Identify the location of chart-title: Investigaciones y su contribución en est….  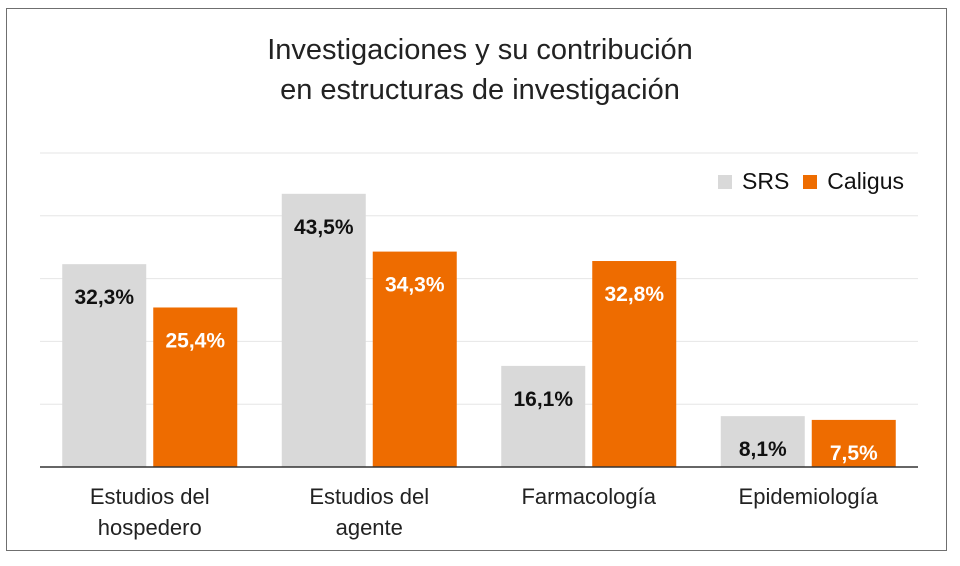
(480, 70).